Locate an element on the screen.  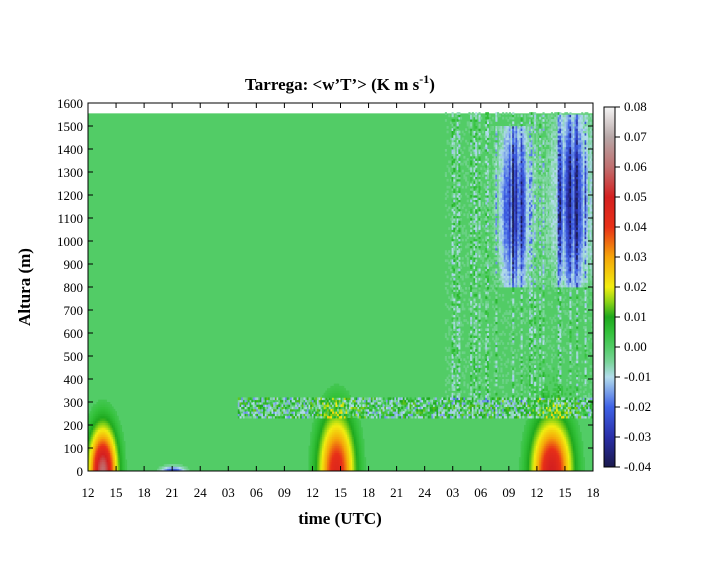
y-axis-label: Altura (m) is located at coordinates (24, 287).